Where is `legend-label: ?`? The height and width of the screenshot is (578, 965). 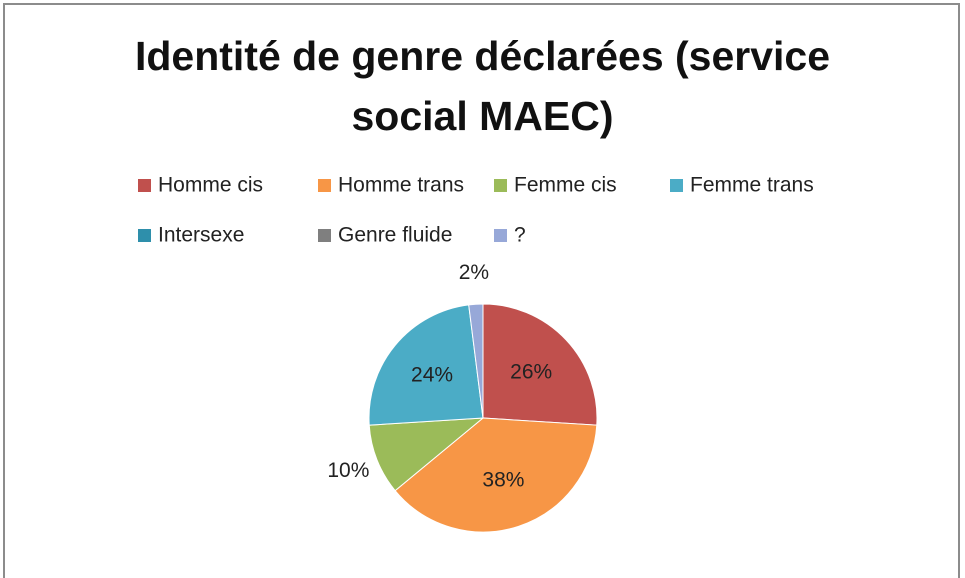 legend-label: ? is located at coordinates (520, 235).